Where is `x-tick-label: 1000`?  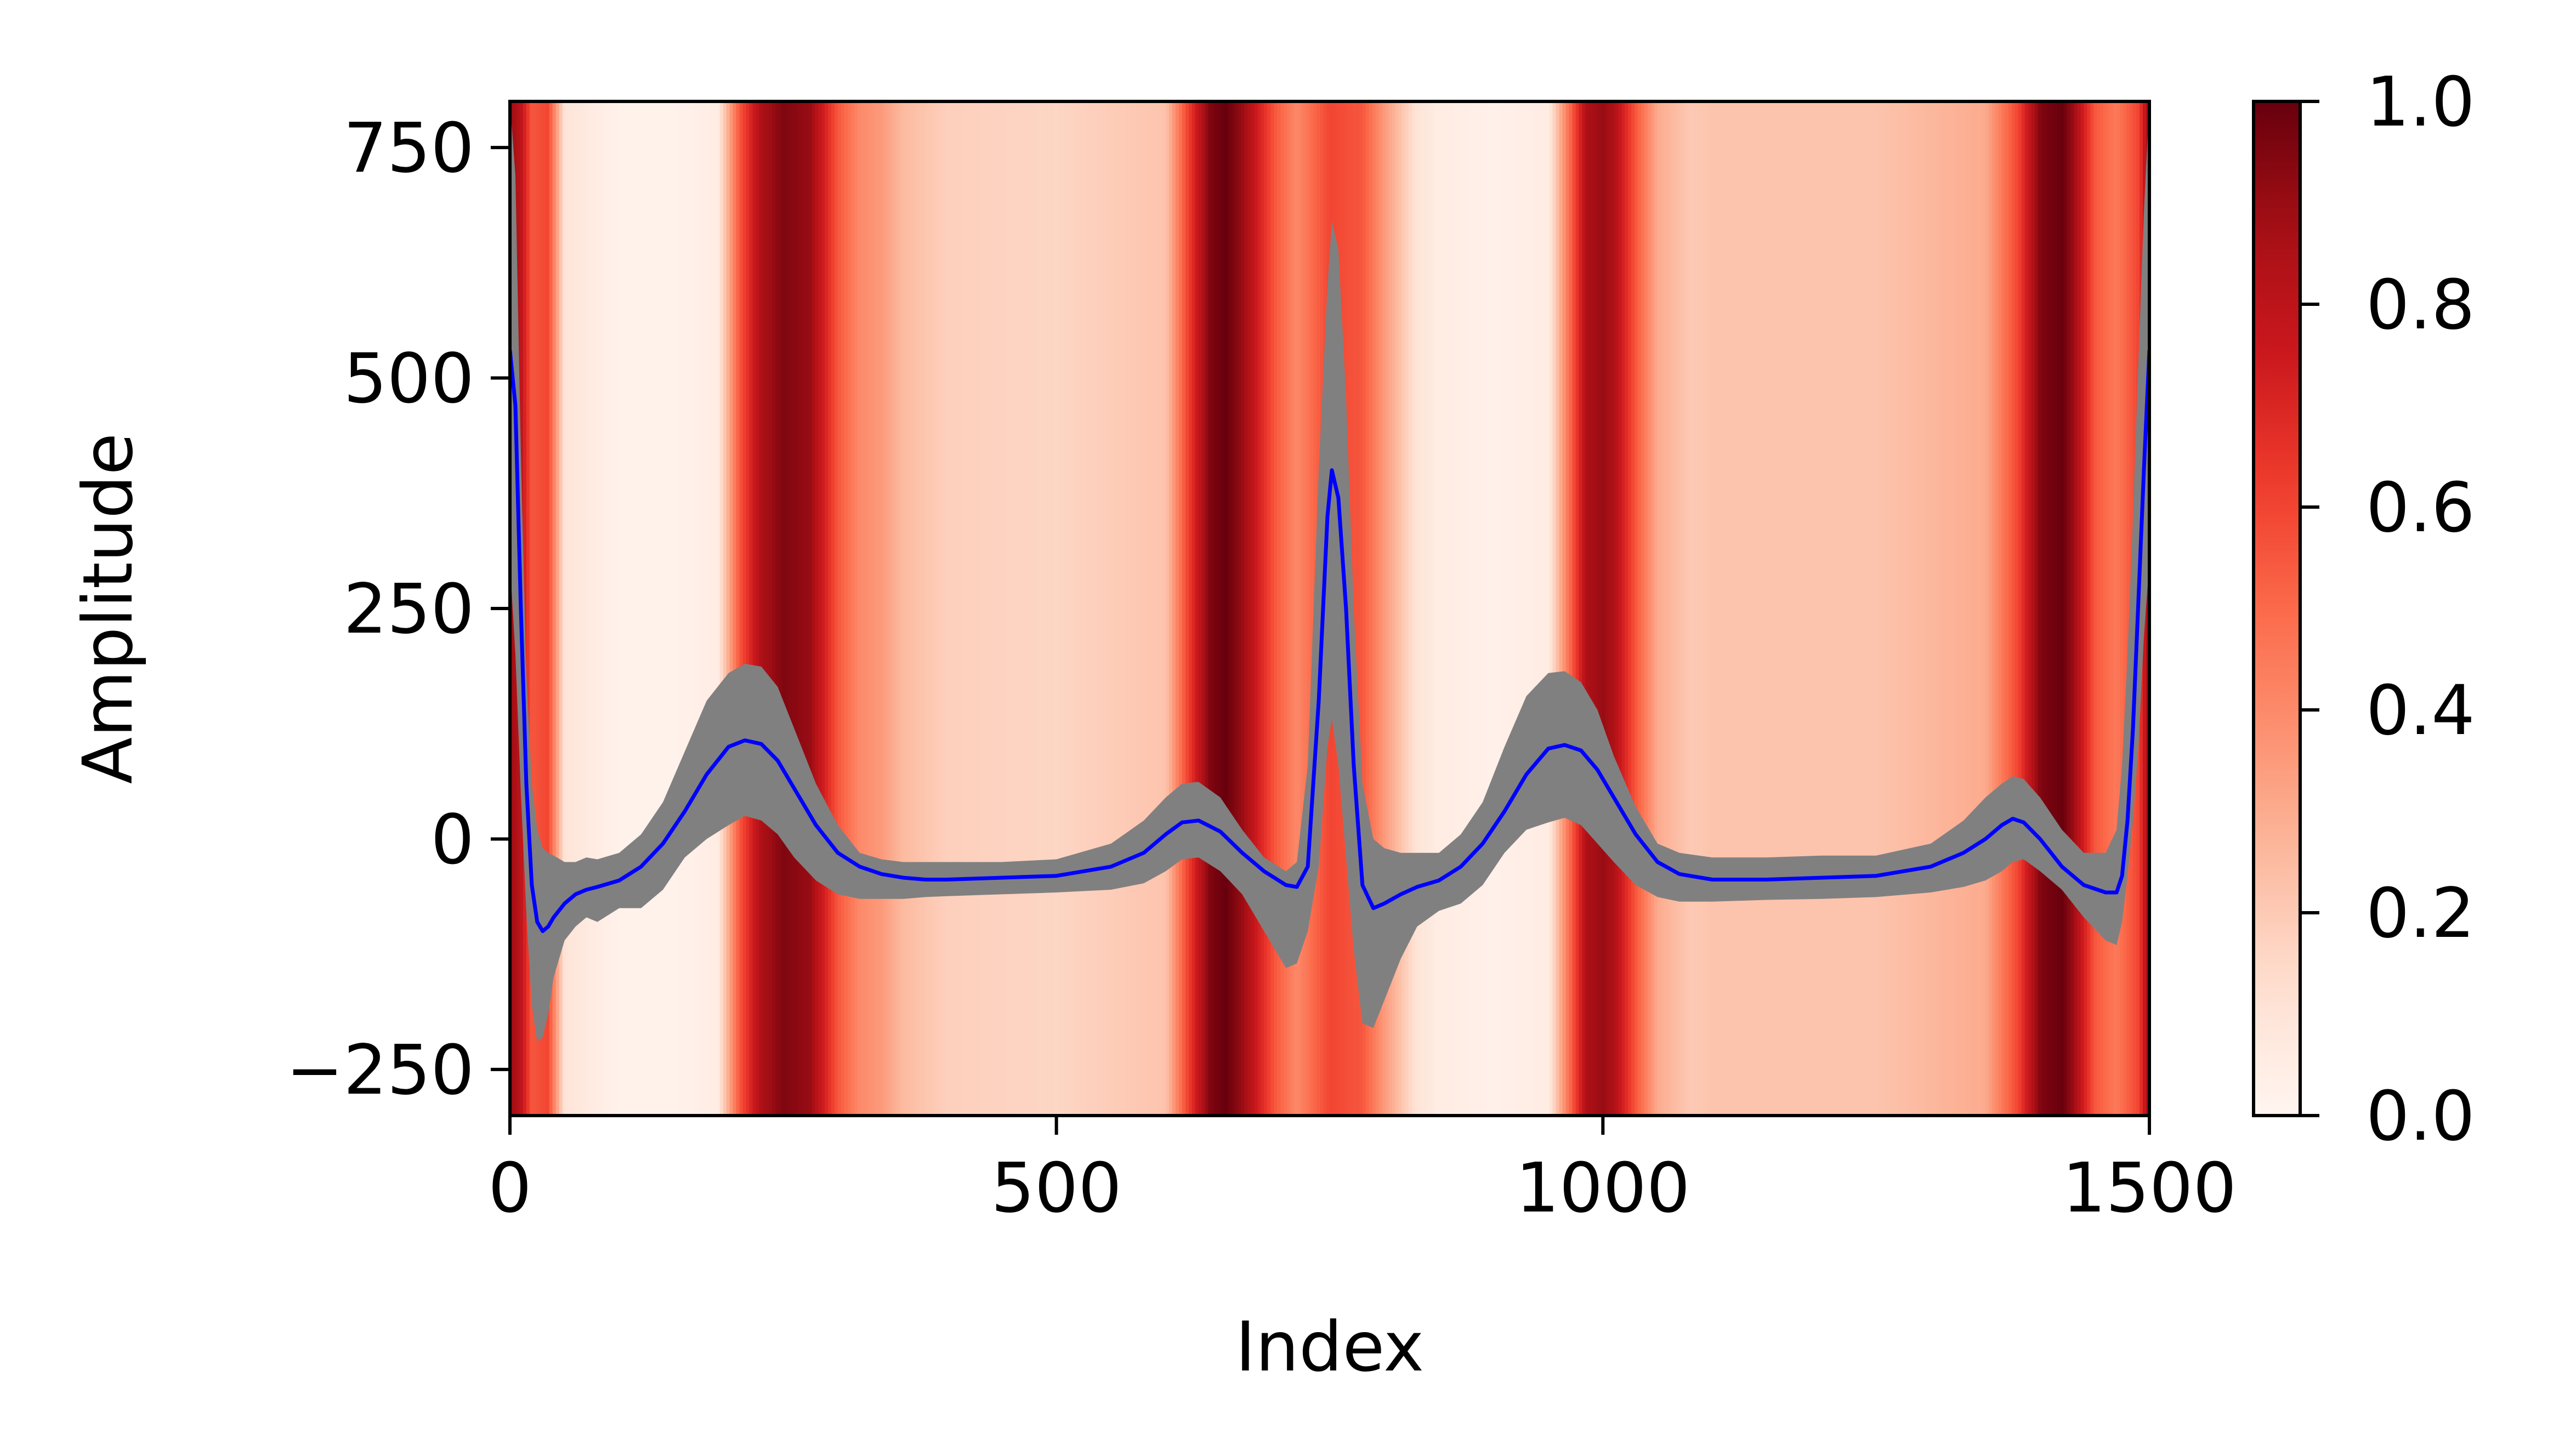 x-tick-label: 1000 is located at coordinates (1603, 1188).